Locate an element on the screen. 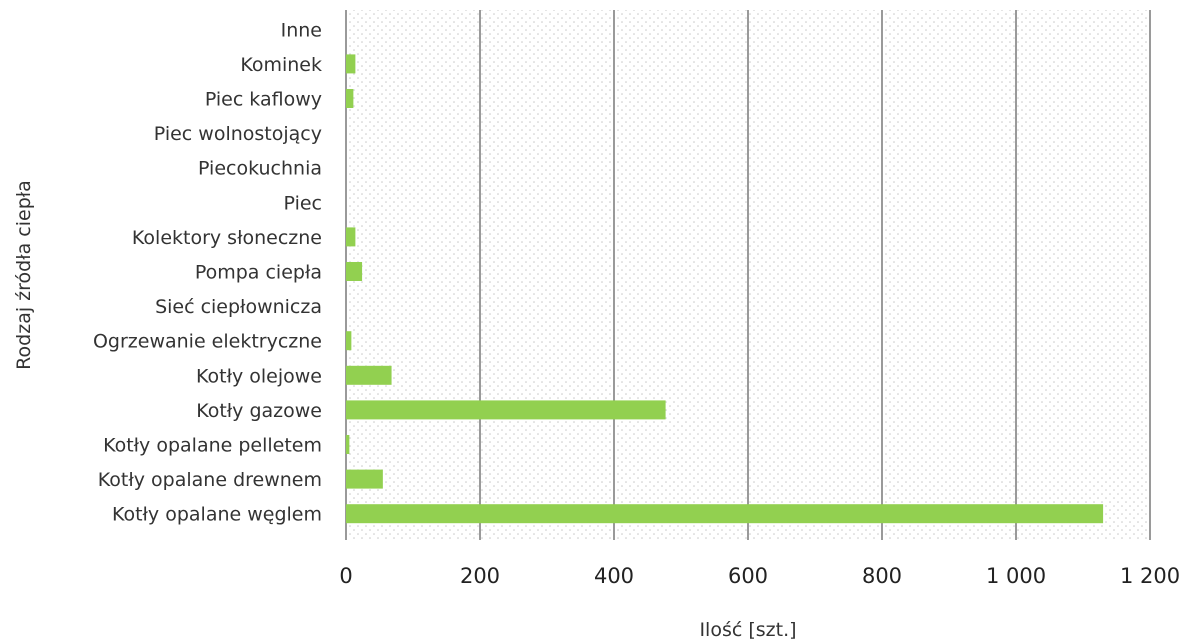 This screenshot has height=641, width=1182. category-label: Kotły opalane pelletem is located at coordinates (212, 446).